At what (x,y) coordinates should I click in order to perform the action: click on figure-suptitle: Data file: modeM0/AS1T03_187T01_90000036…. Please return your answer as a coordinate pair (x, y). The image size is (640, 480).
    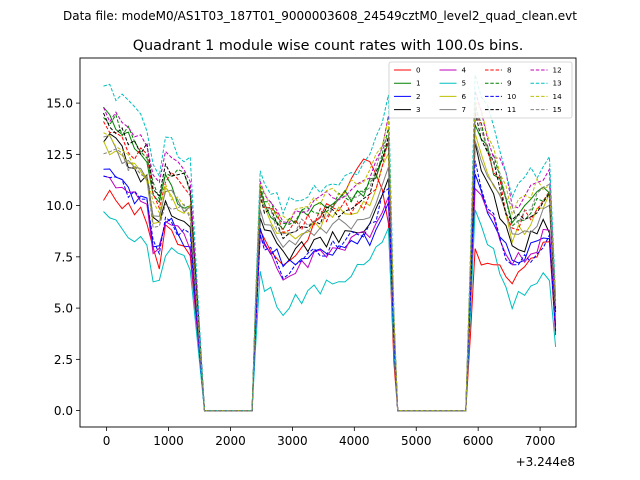
    Looking at the image, I should click on (320, 16).